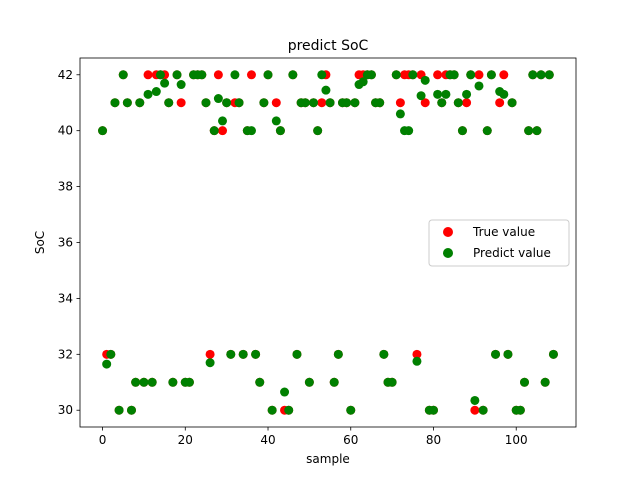 This screenshot has width=640, height=480. What do you see at coordinates (65, 187) in the screenshot?
I see `y-tick-label: 38` at bounding box center [65, 187].